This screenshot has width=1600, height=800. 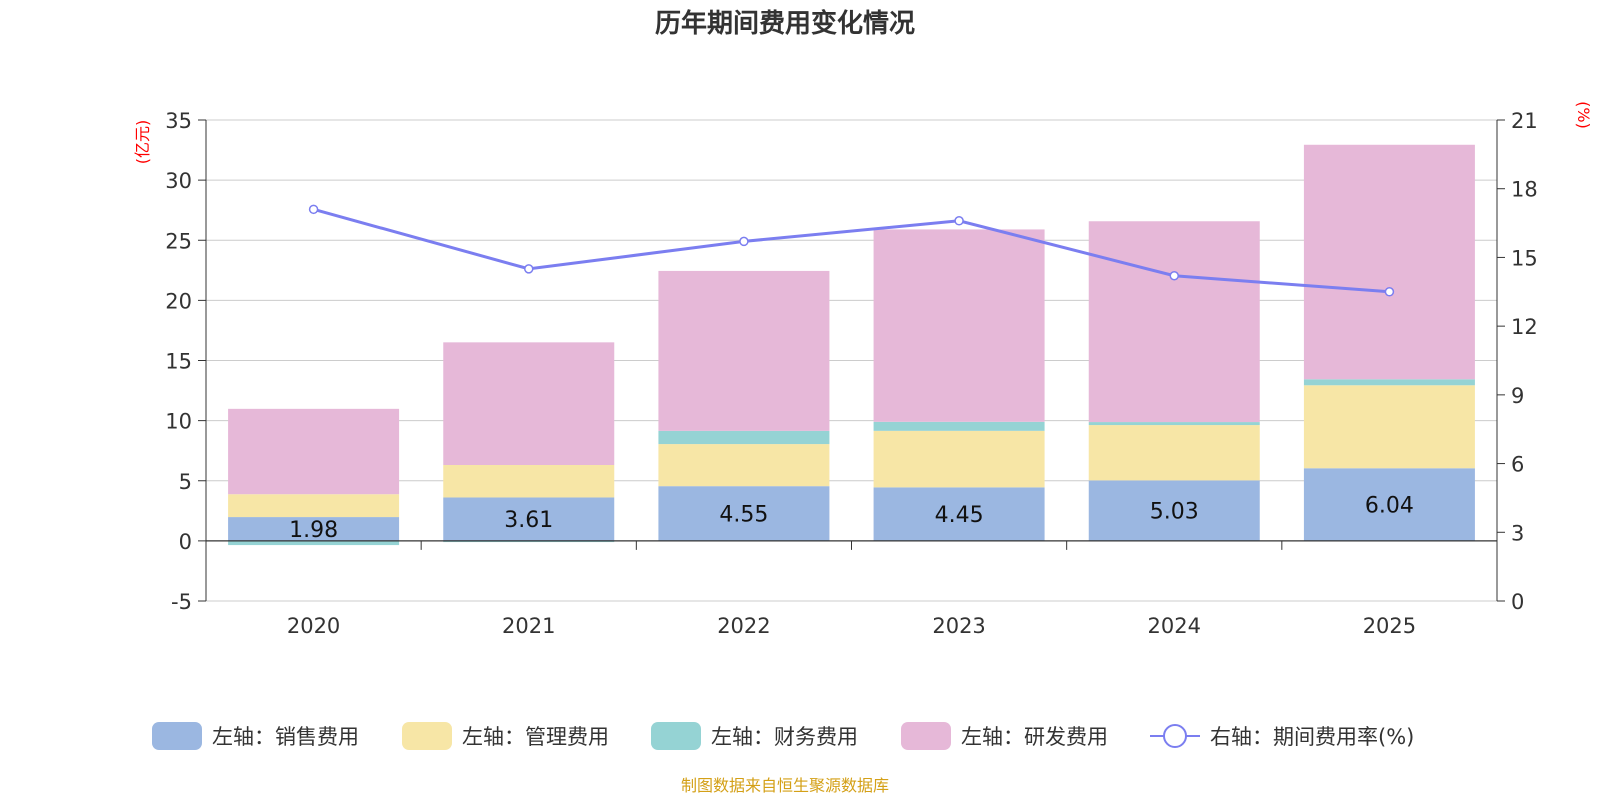 What do you see at coordinates (1517, 396) in the screenshot?
I see `right-axis-tick-label: 9` at bounding box center [1517, 396].